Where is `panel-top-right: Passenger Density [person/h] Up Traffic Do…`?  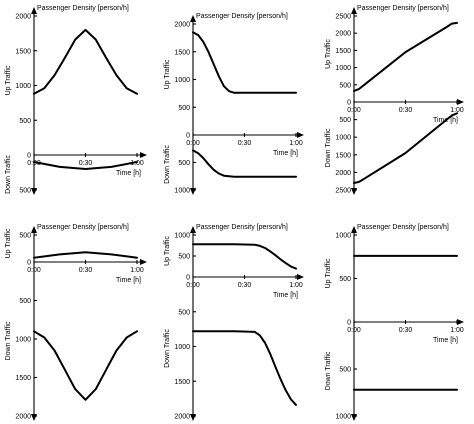 panel-top-right: Passenger Density [person/h] Up Traffic Do… is located at coordinates (394, 100).